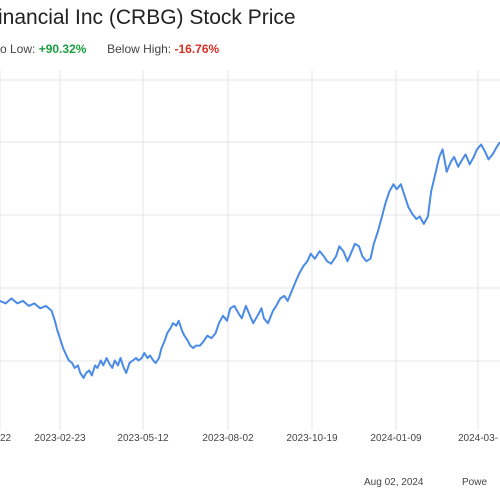  What do you see at coordinates (228, 438) in the screenshot?
I see `x-tick-label: 2023-08-02` at bounding box center [228, 438].